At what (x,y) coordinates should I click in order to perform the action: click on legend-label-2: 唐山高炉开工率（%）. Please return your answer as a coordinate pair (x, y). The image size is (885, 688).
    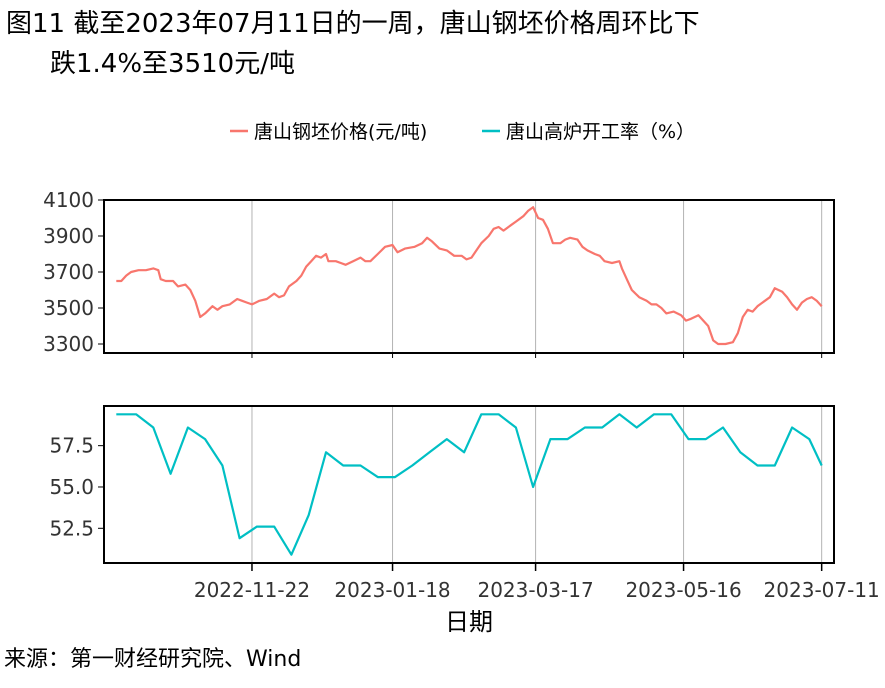
    Looking at the image, I should click on (600, 132).